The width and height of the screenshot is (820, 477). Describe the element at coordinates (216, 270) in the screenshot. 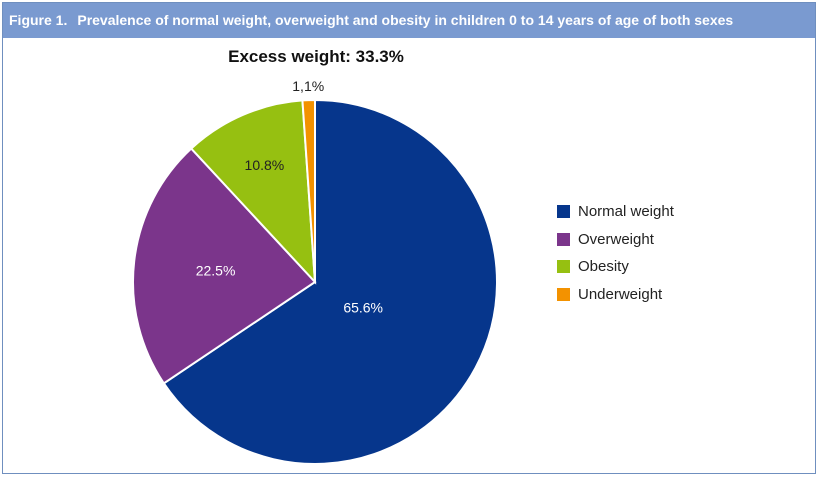

I see `data-label-overweight: 22.5%` at that location.